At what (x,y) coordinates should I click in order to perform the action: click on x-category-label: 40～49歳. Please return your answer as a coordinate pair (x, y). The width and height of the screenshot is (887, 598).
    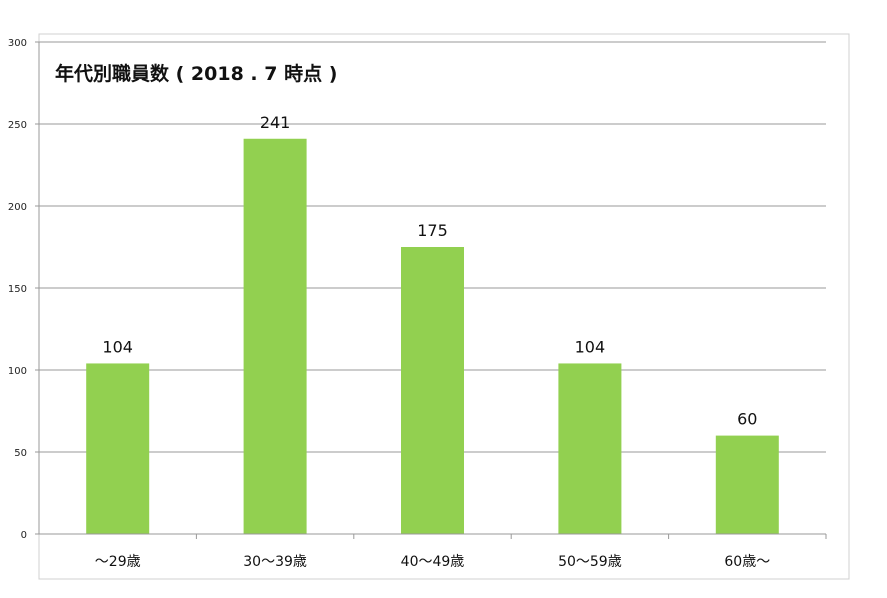
    Looking at the image, I should click on (433, 562).